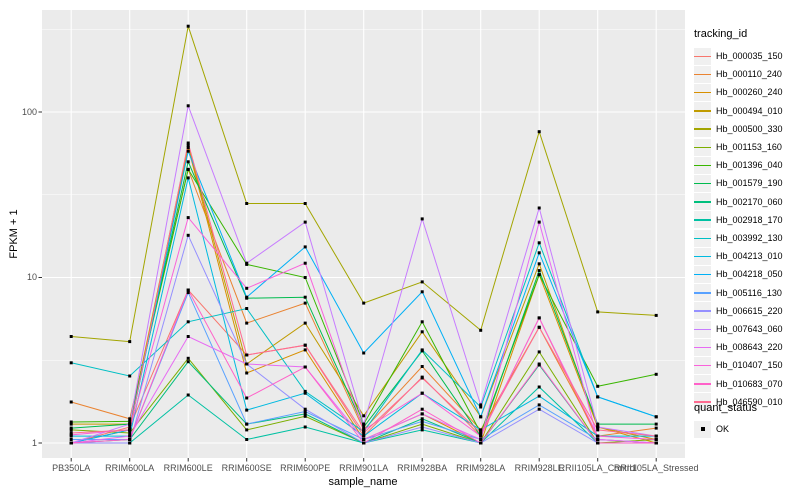 Image resolution: width=800 pixels, height=500 pixels. What do you see at coordinates (364, 468) in the screenshot?
I see `x-tick-label: RRIM901LA` at bounding box center [364, 468].